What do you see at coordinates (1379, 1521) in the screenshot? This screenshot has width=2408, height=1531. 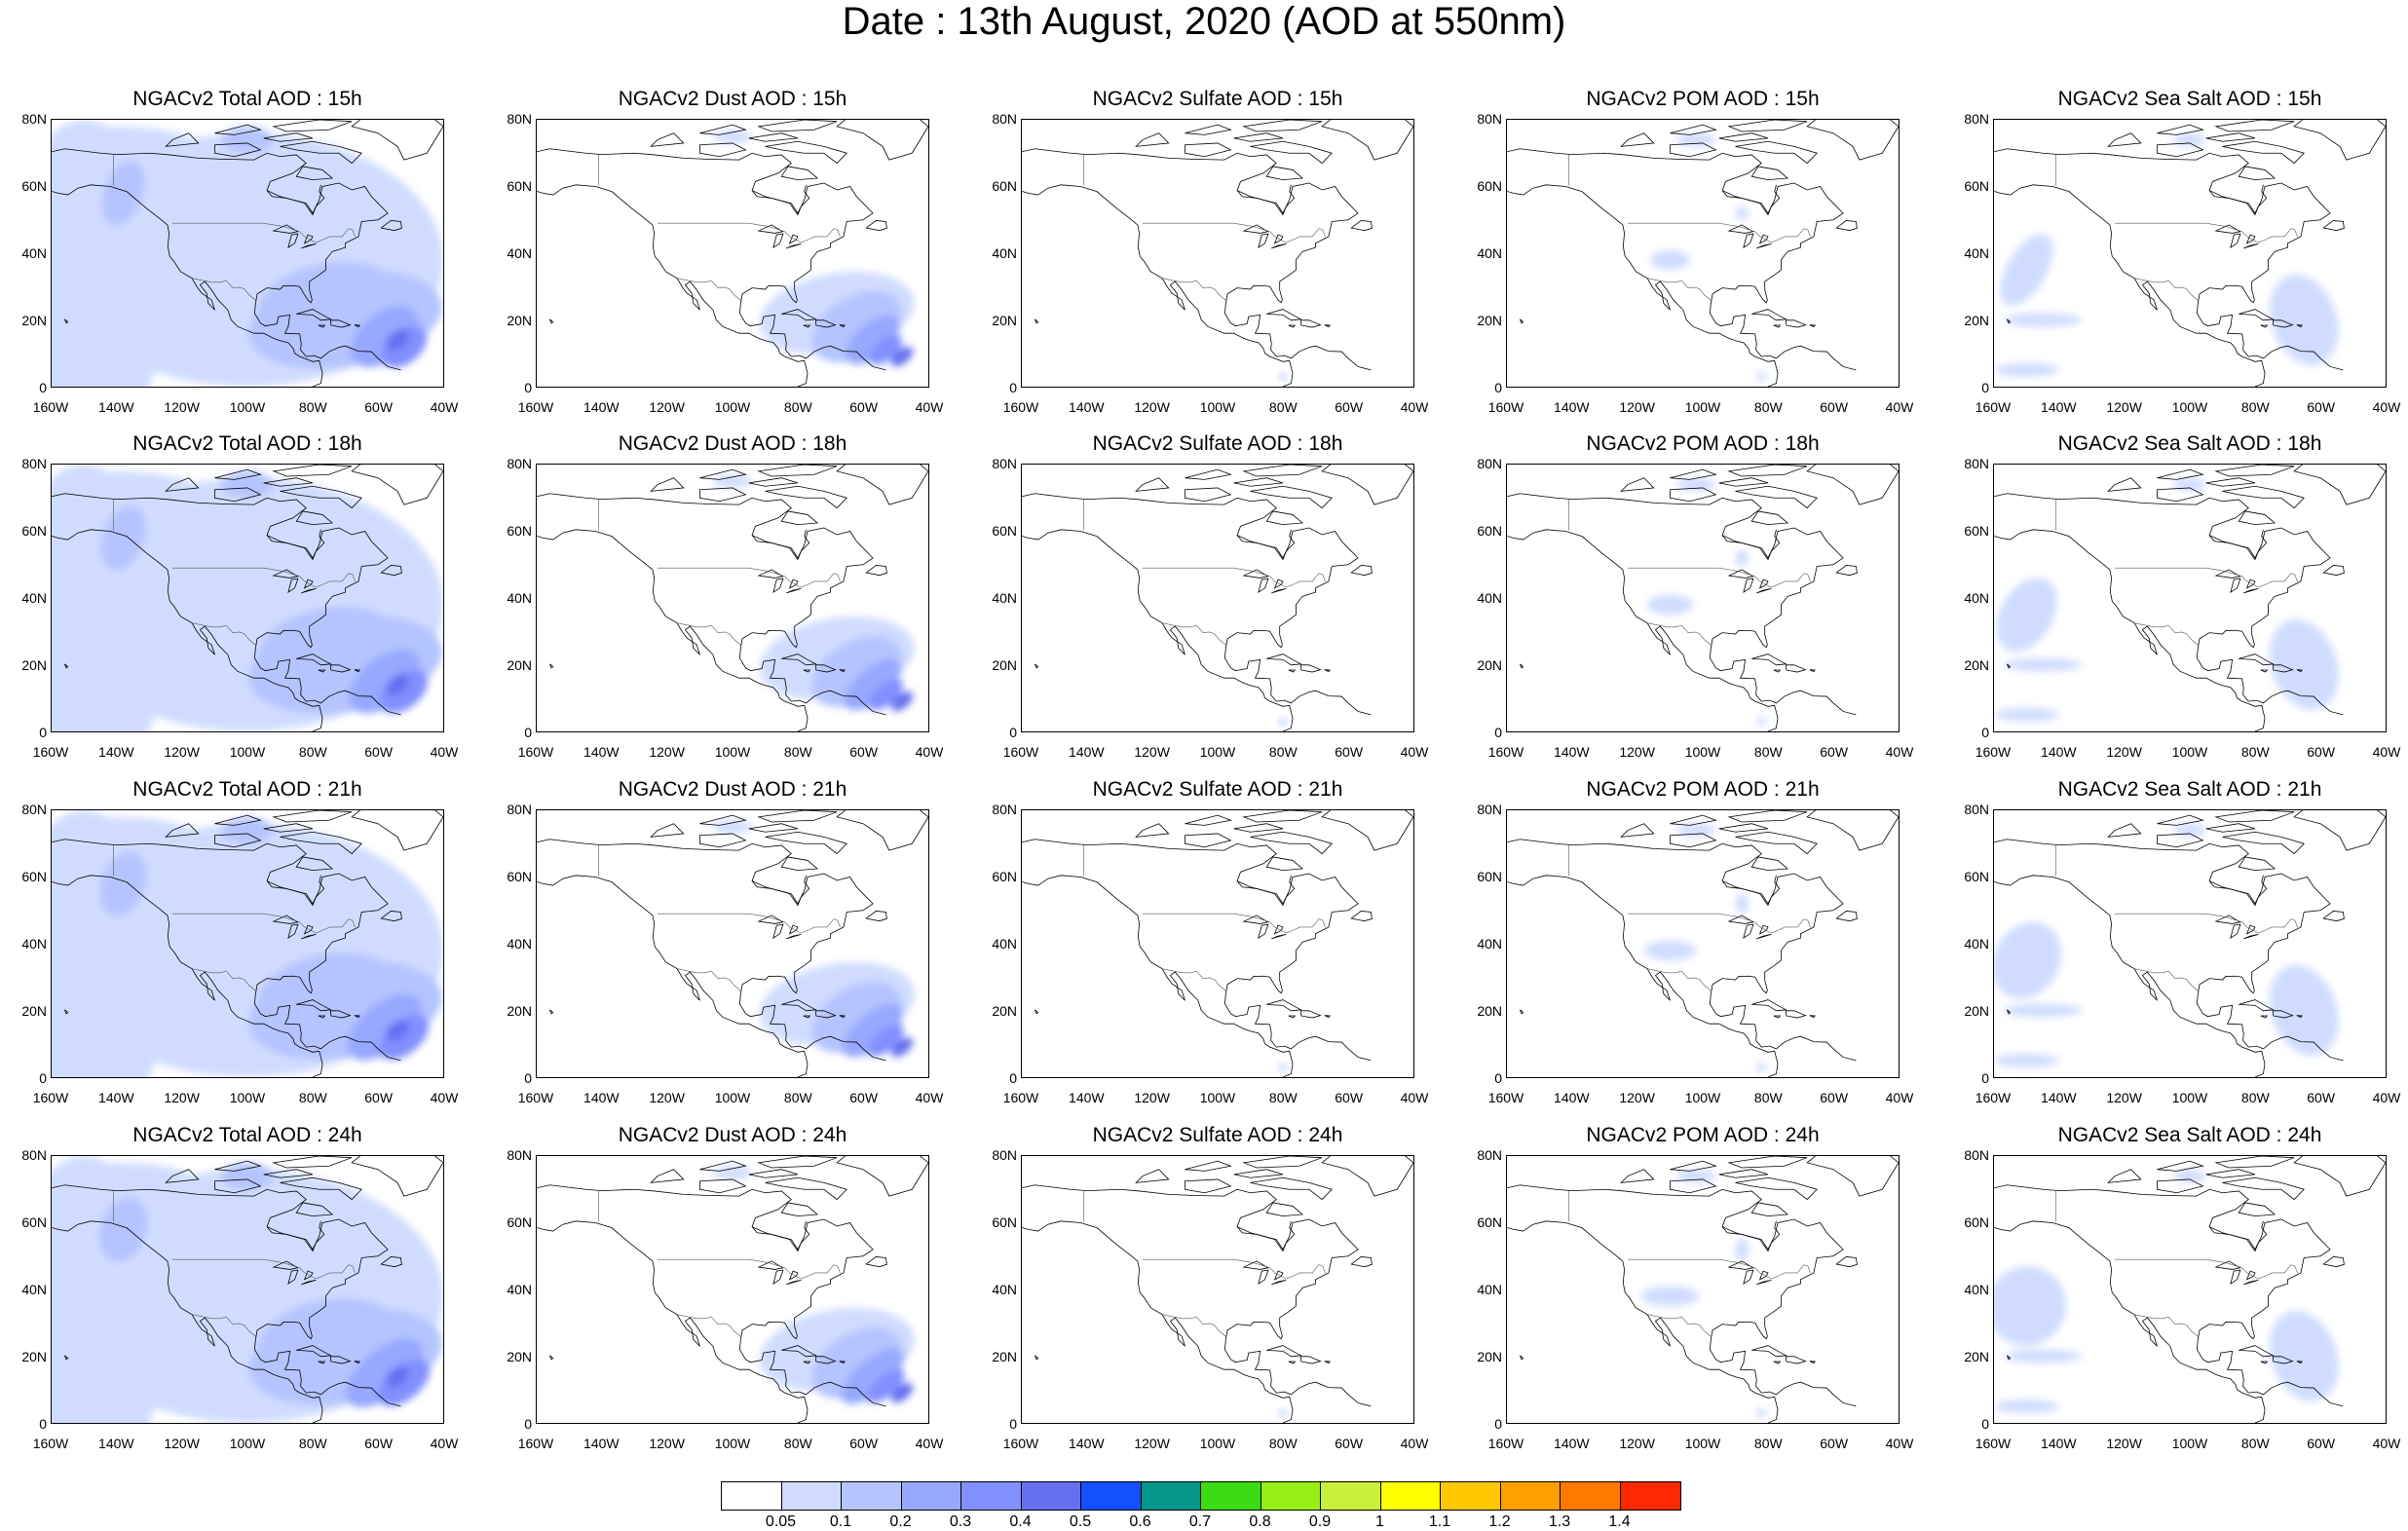 I see `colorbar-label: 1` at bounding box center [1379, 1521].